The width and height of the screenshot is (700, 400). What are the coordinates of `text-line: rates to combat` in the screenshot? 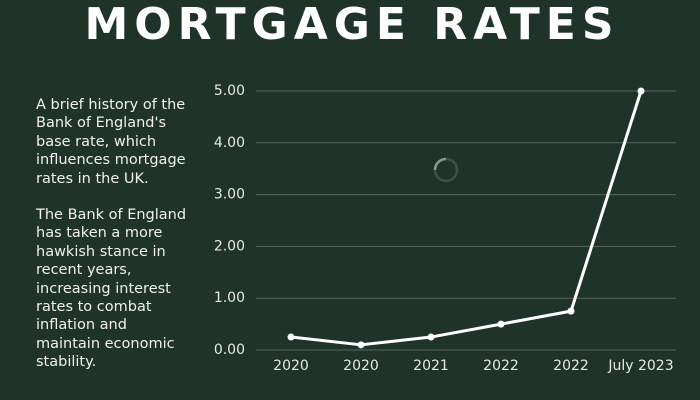 It's located at (94, 307).